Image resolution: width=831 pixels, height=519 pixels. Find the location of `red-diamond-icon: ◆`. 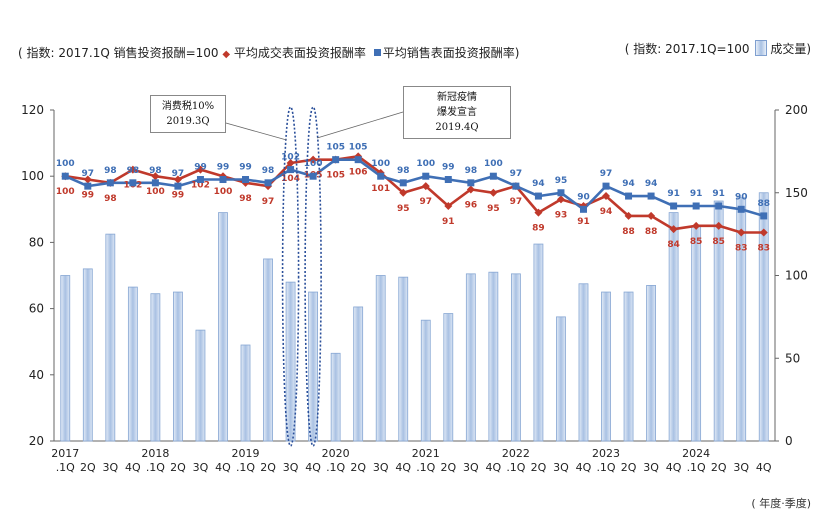

red-diamond-icon: ◆ is located at coordinates (226, 54).